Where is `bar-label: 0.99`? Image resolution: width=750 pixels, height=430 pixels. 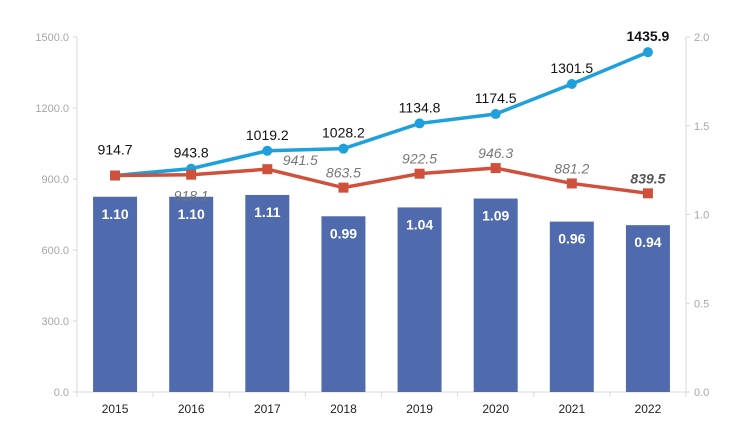
bar-label: 0.99 is located at coordinates (343, 233).